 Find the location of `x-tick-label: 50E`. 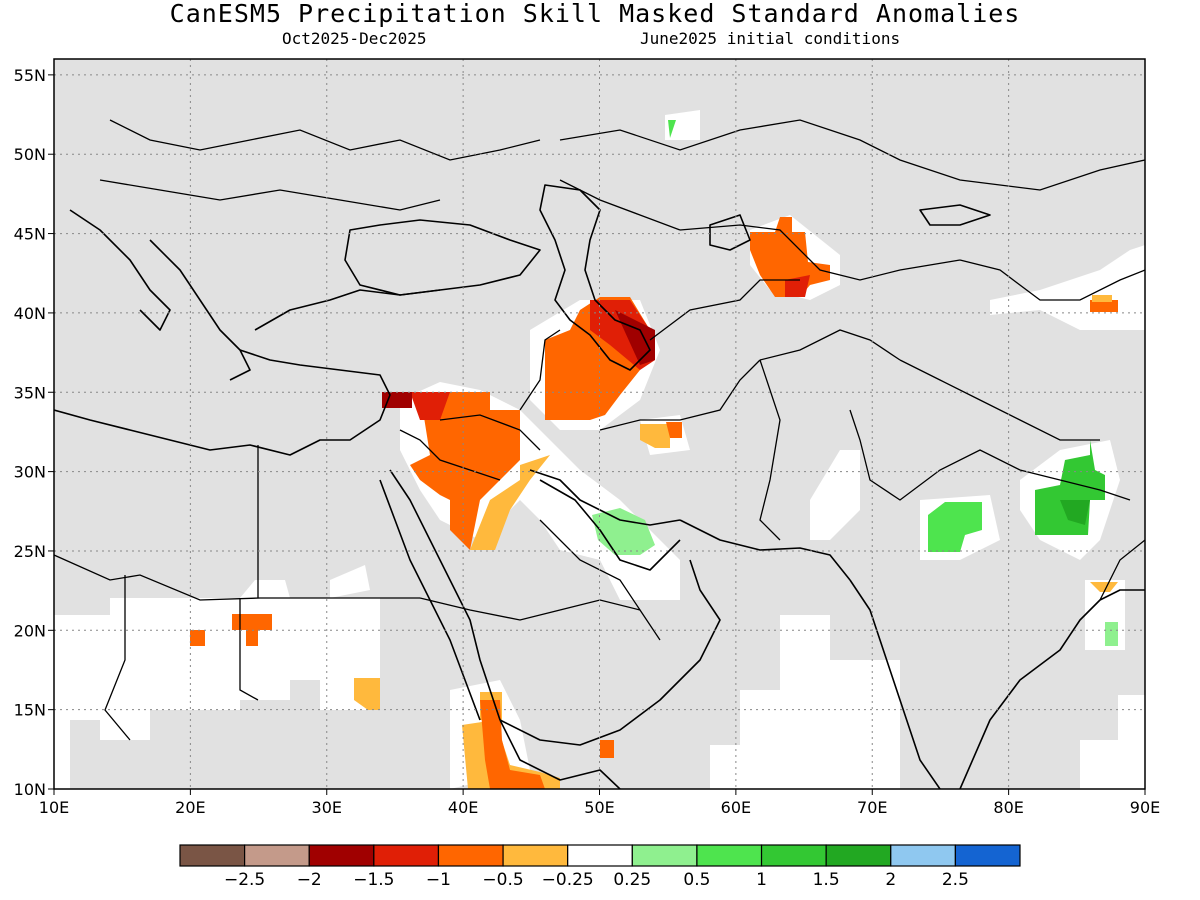

x-tick-label: 50E is located at coordinates (599, 807).